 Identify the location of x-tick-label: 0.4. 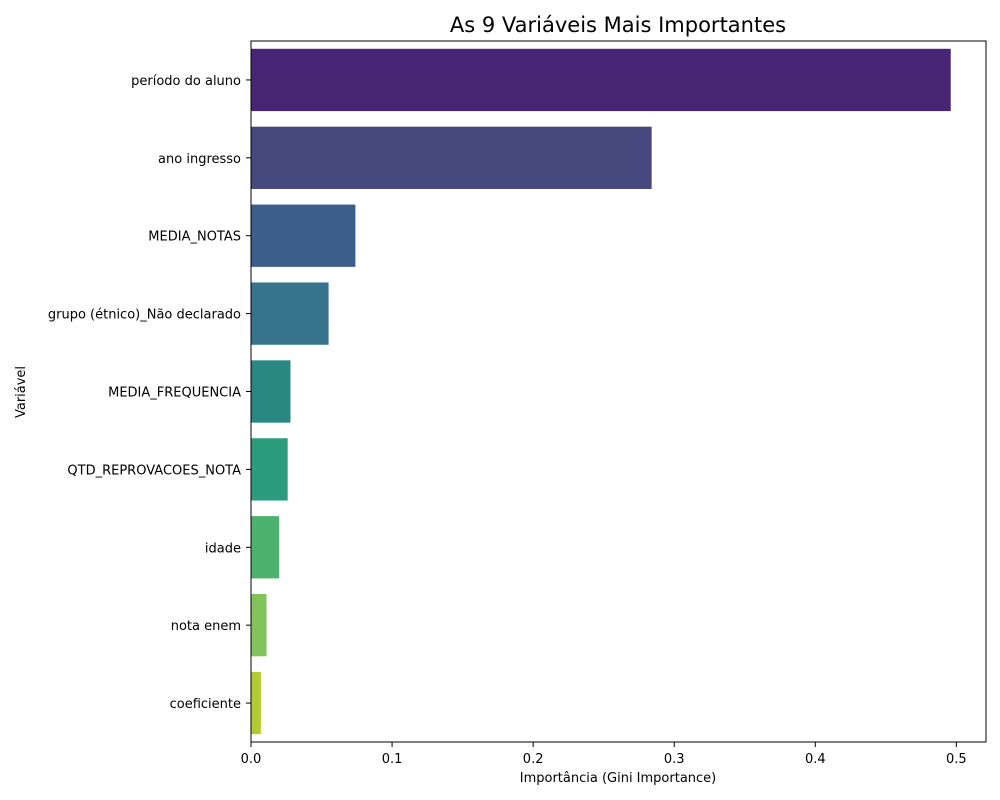
(815, 759).